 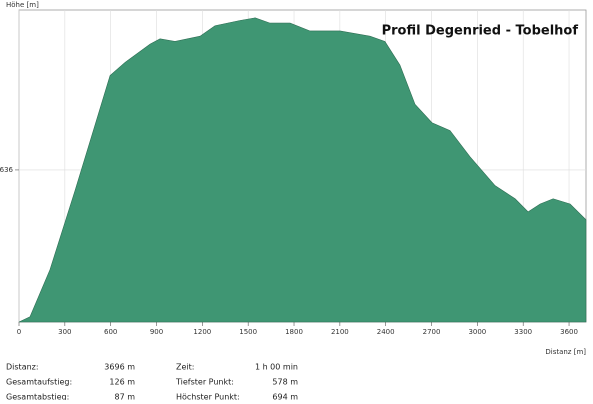 What do you see at coordinates (185, 367) in the screenshot?
I see `stat-label: Zeit:` at bounding box center [185, 367].